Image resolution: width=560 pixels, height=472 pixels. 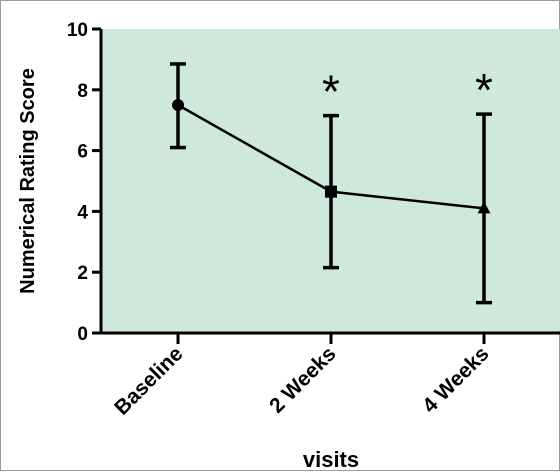 I want to click on x-tick-label-1: 2 Weeks, so click(x=302, y=379).